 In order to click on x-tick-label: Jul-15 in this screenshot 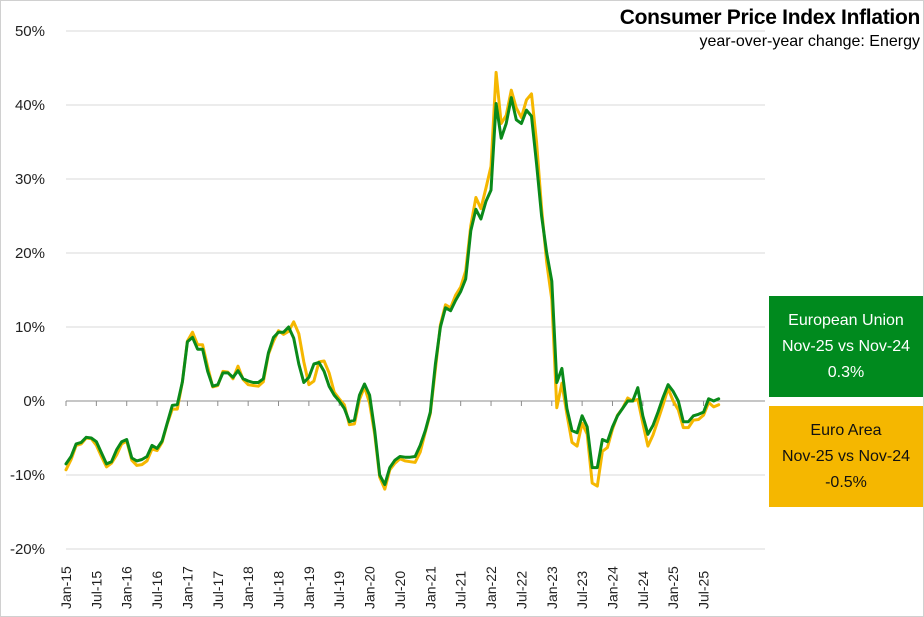, I will do `click(96, 590)`.